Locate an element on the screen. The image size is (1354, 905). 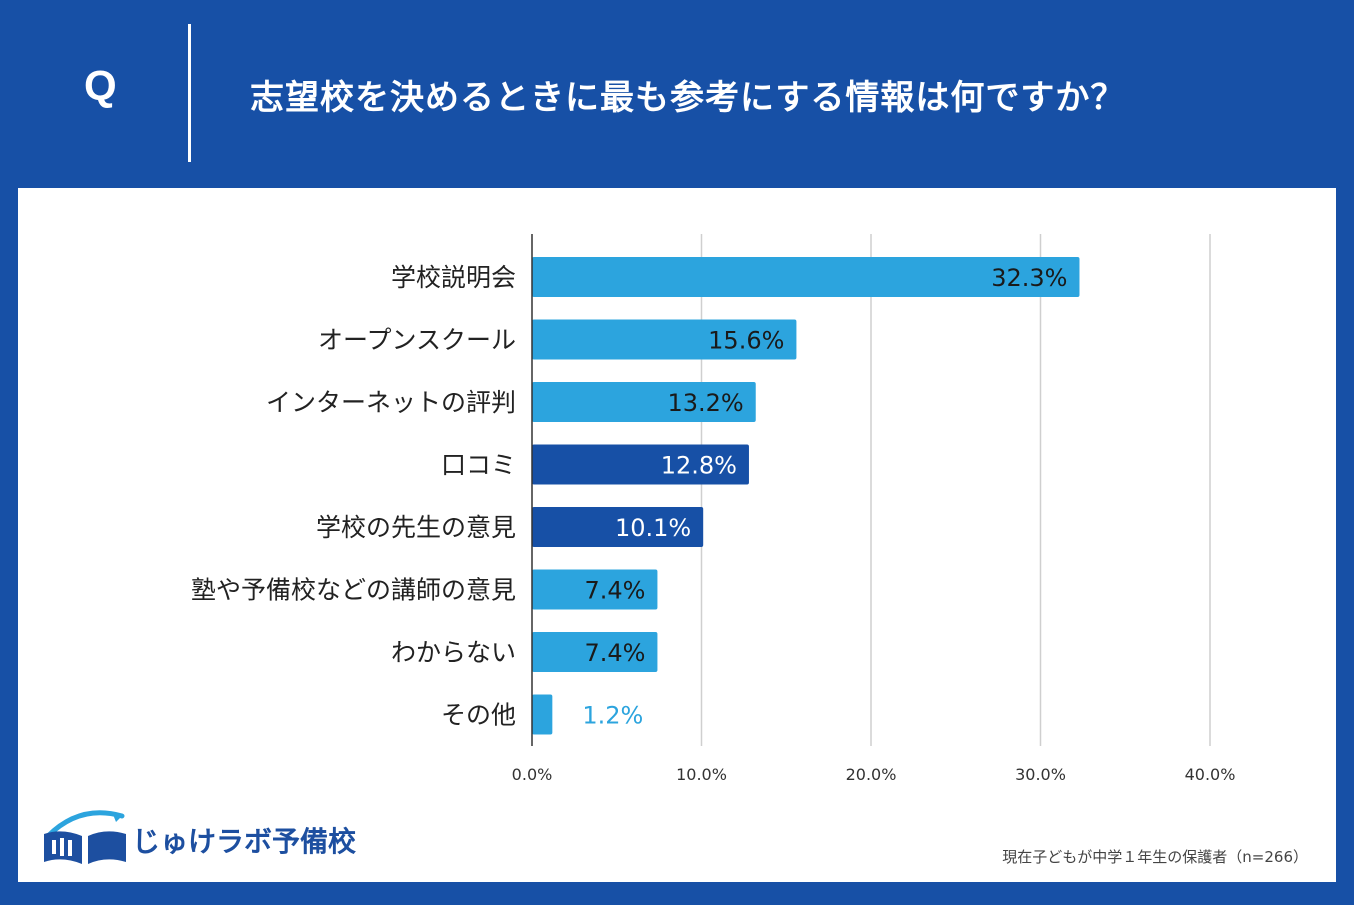
category-label: その他 is located at coordinates (478, 715).